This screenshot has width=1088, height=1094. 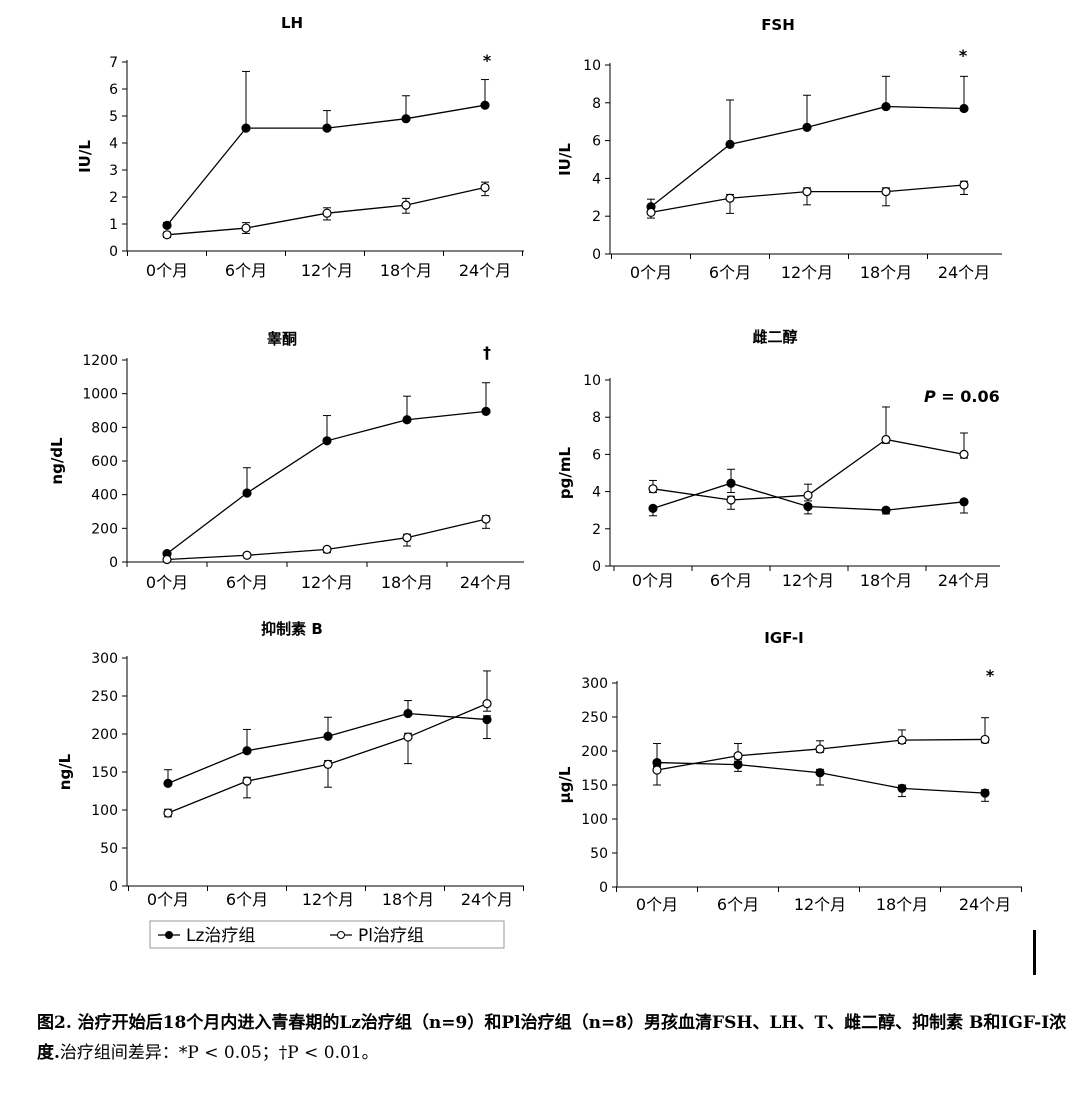 I want to click on chart-panel-1: LH 0 1 2 3 4 5 6 7 0个月 6个月 12个月 18个月 24个月 IU/L *, so click(x=300, y=147).